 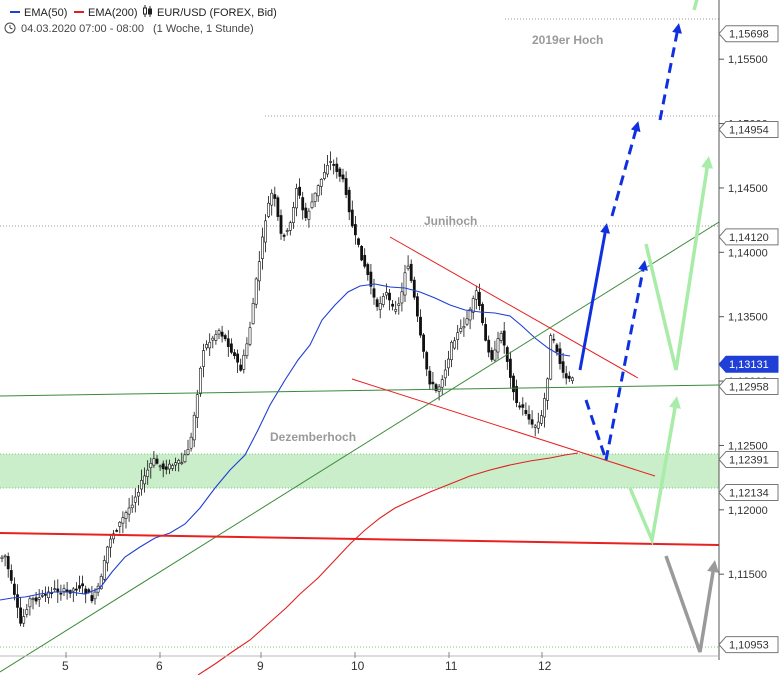 I want to click on x-tick-label: 5, so click(x=65, y=666).